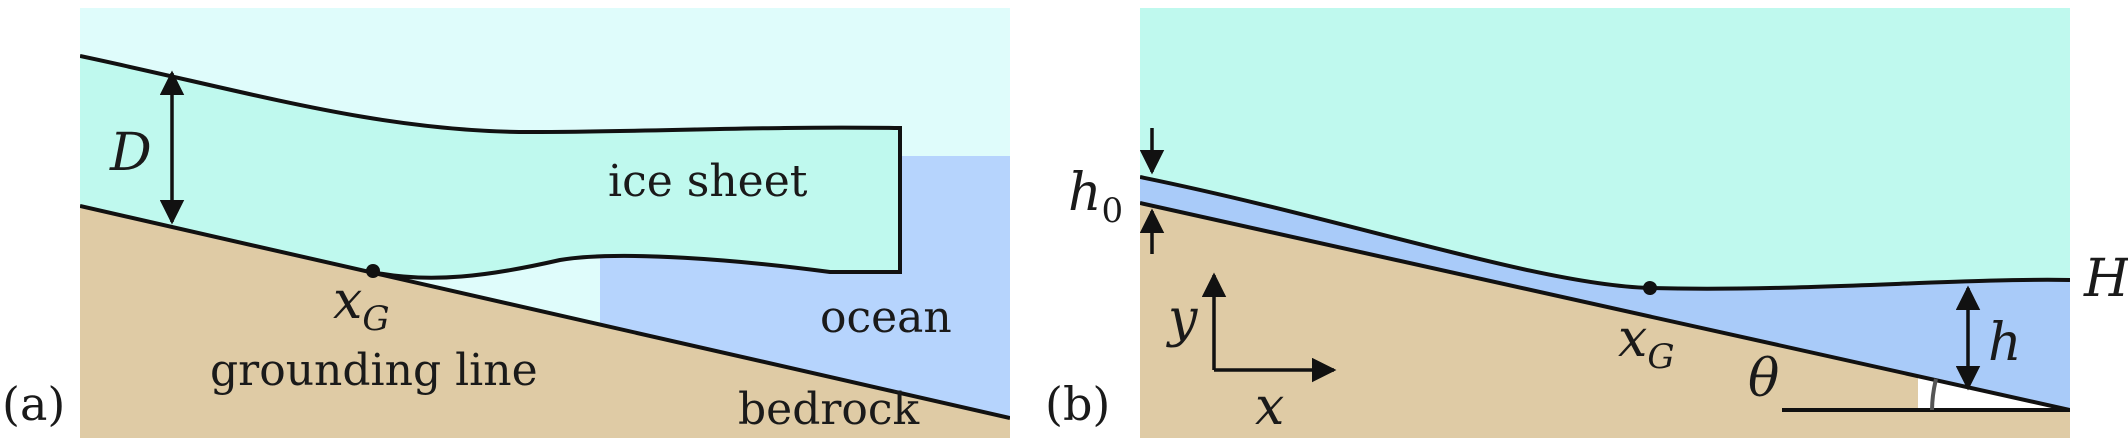 The height and width of the screenshot is (444, 2128). What do you see at coordinates (1646, 343) in the screenshot?
I see `label-xg-b: xG` at bounding box center [1646, 343].